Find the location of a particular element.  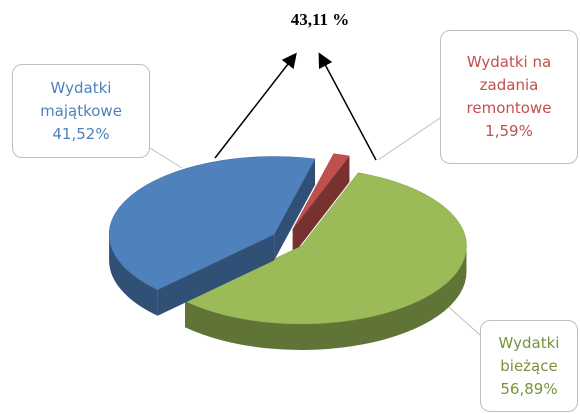

value-label: 1,59% is located at coordinates (509, 131).